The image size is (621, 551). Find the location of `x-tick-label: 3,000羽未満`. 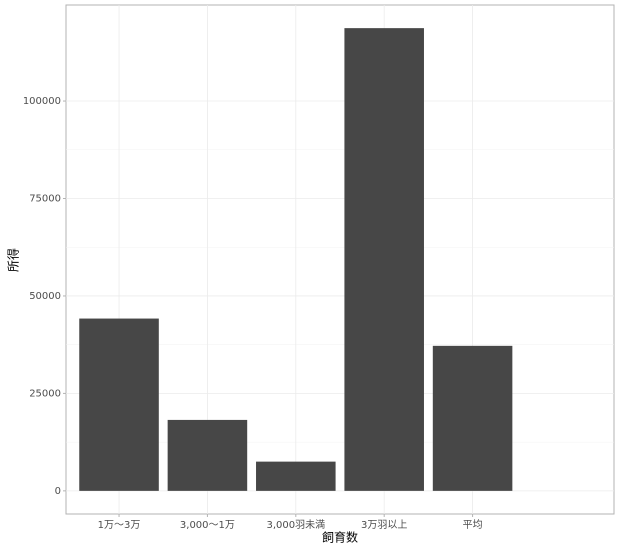

x-tick-label: 3,000羽未満 is located at coordinates (295, 525).